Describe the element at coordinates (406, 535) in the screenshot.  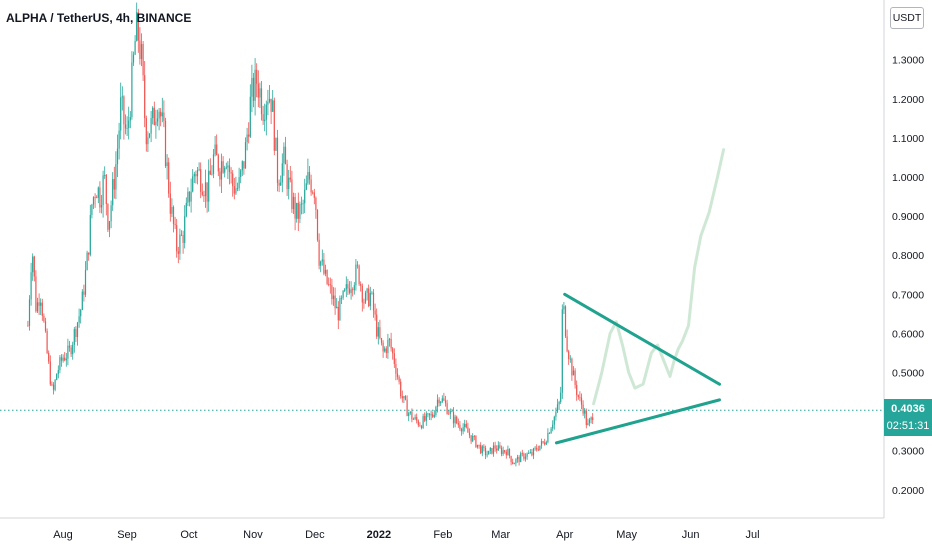
I see `time-axis: Aug Sep Oct Nov Dec 2022 Feb Mar Apr May Jun Jul` at that location.